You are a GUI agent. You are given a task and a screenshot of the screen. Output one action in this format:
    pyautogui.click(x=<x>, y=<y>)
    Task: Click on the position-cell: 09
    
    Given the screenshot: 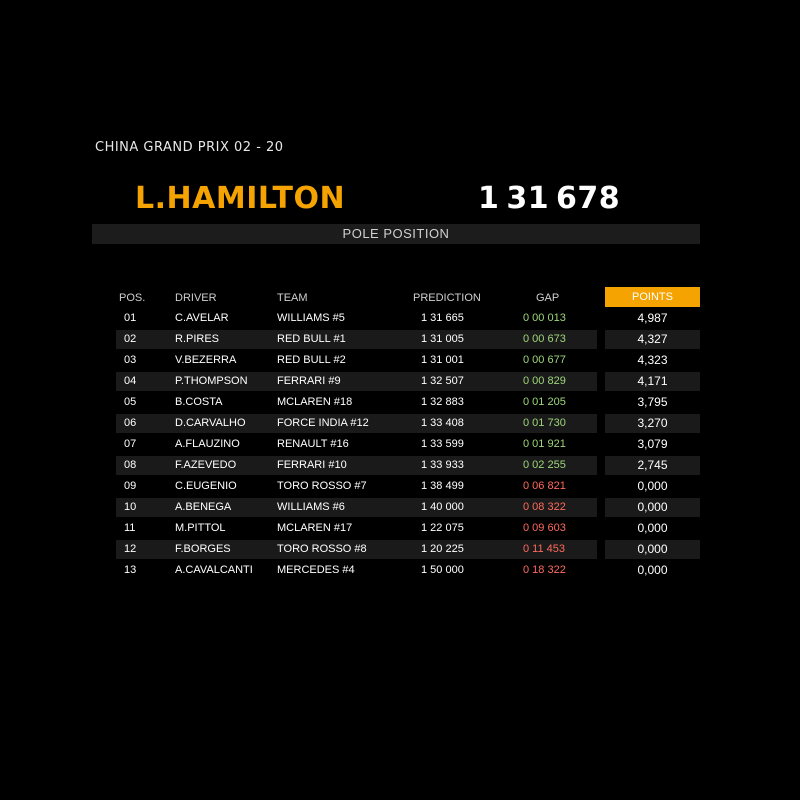 What is the action you would take?
    pyautogui.click(x=130, y=486)
    